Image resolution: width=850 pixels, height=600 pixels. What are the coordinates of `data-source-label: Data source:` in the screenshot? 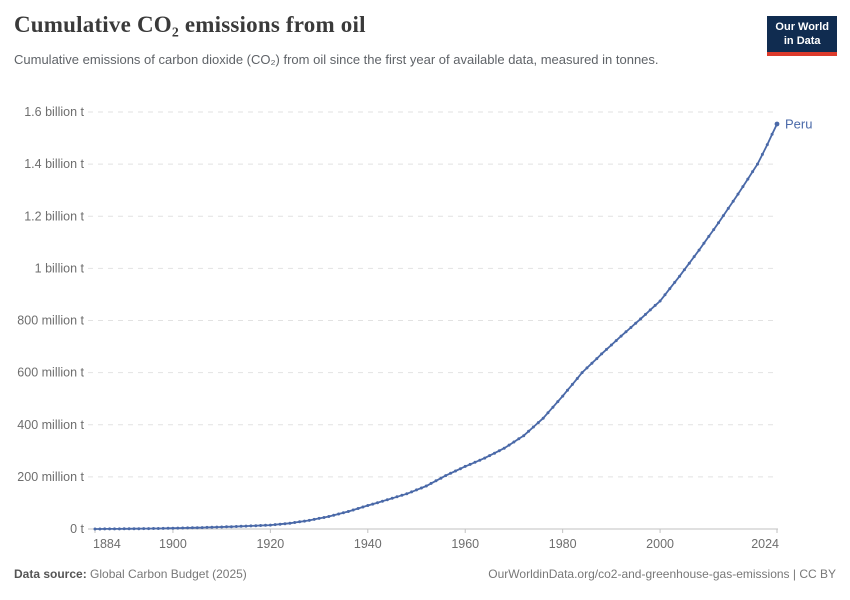 It's located at (50, 574).